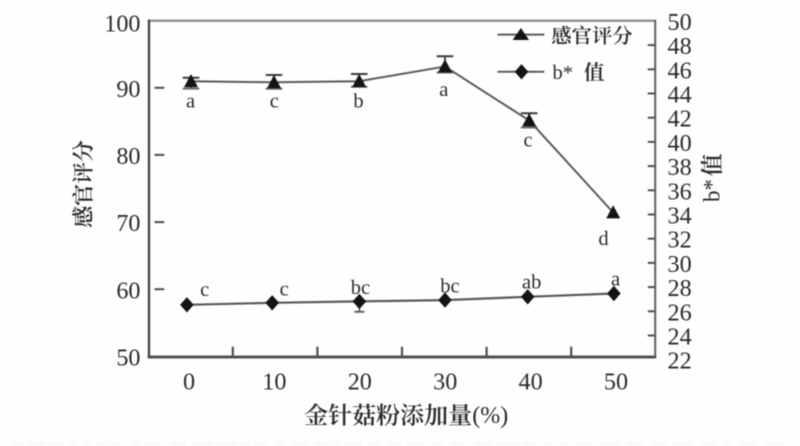 This screenshot has width=800, height=446. Describe the element at coordinates (128, 290) in the screenshot. I see `svg-text: 60` at that location.